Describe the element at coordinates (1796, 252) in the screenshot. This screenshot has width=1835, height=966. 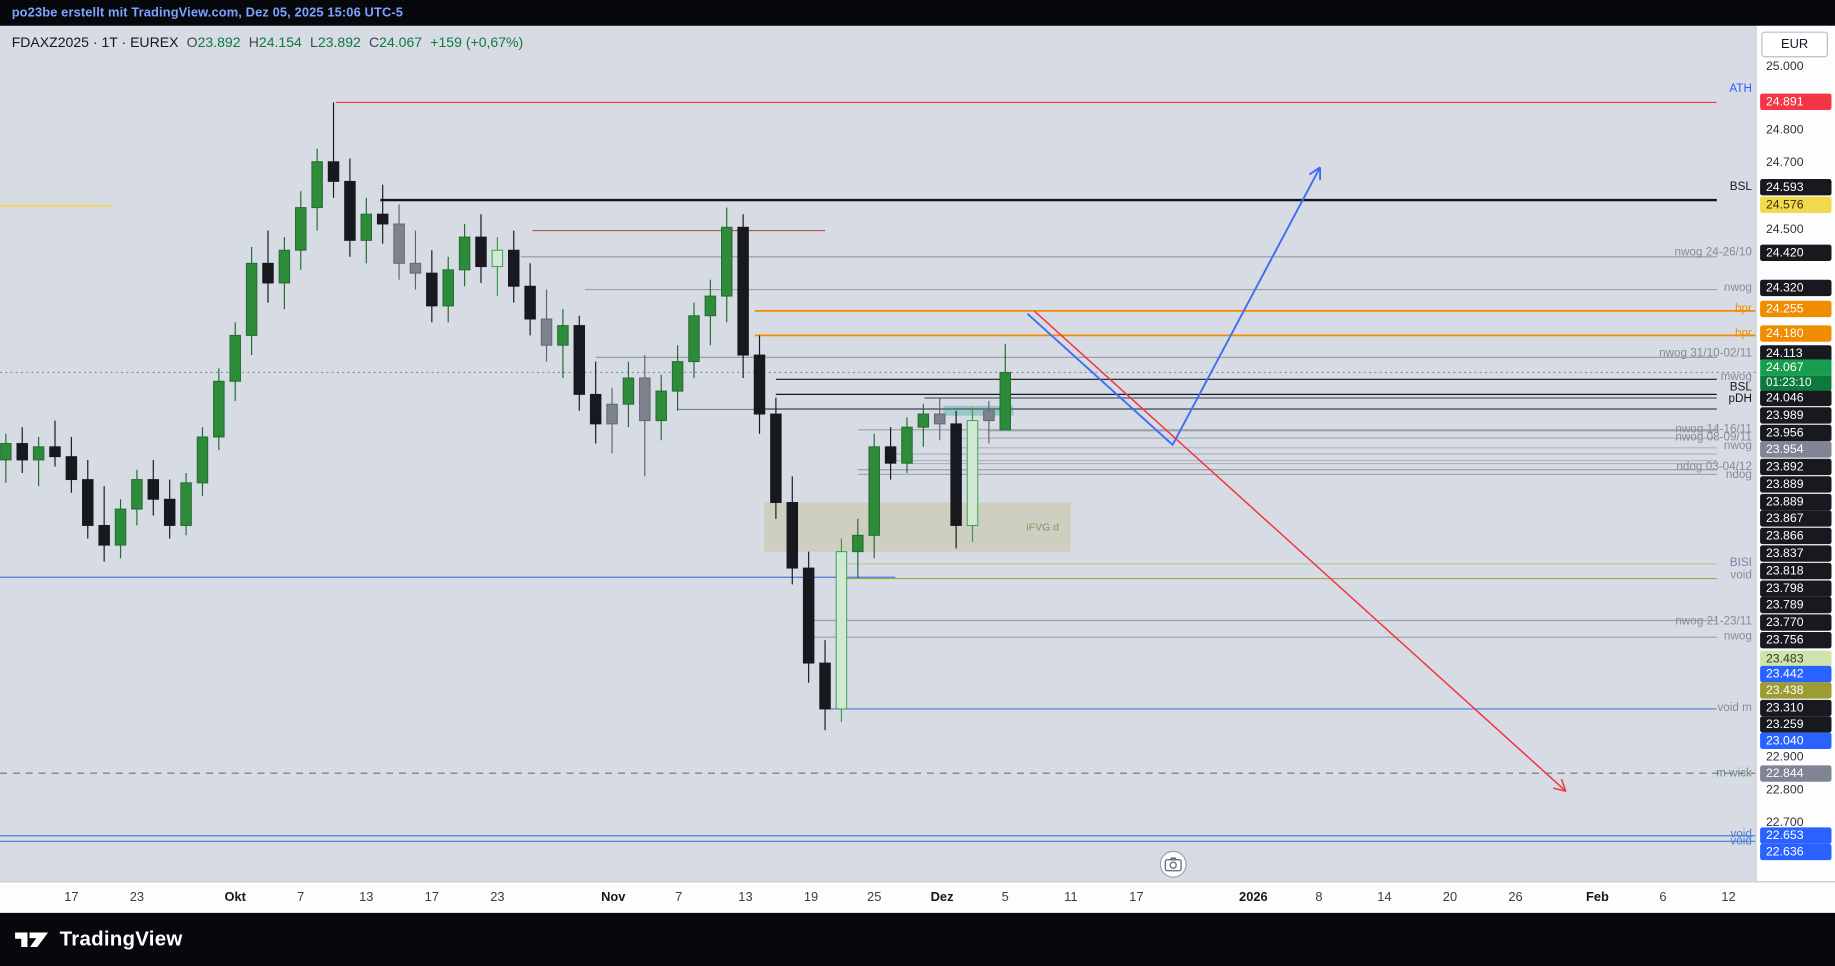
I see `price-badge: 24.420` at that location.